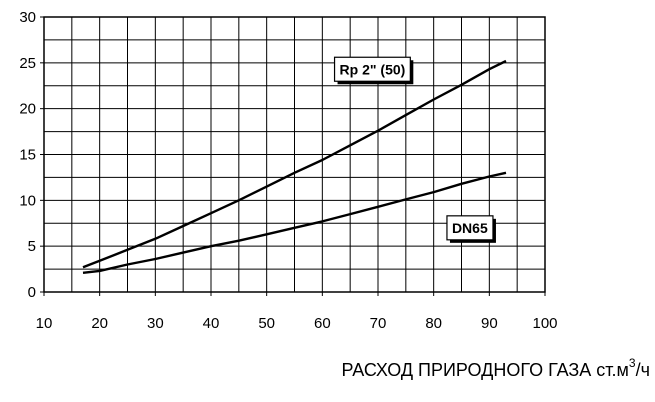 This screenshot has width=655, height=402. What do you see at coordinates (27, 155) in the screenshot?
I see `y-tick-label: 15` at bounding box center [27, 155].